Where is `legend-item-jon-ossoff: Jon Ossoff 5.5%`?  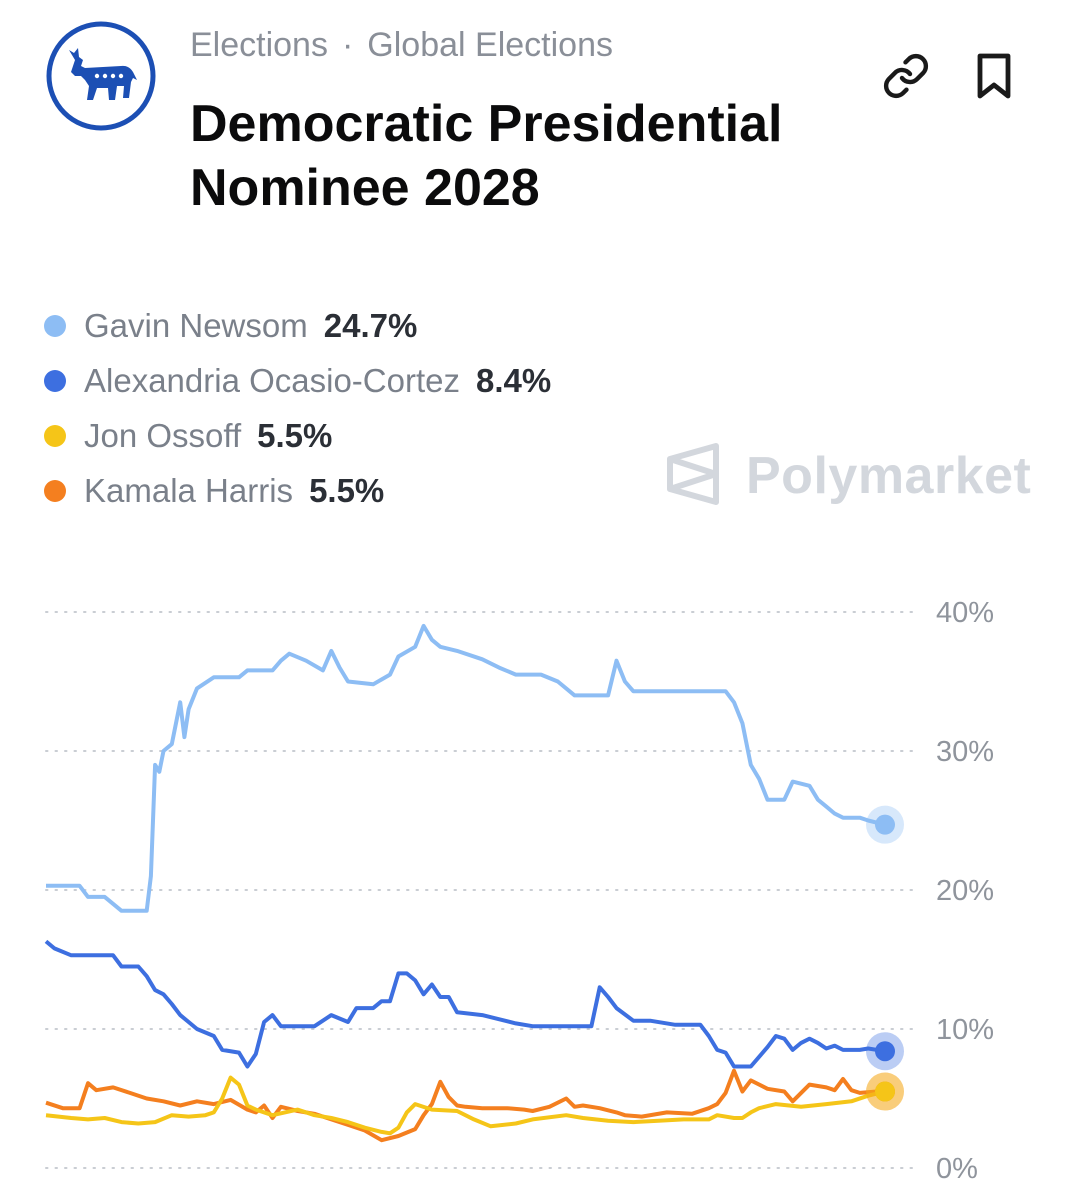
legend-item-jon-ossoff: Jon Ossoff 5.5% is located at coordinates (297, 435).